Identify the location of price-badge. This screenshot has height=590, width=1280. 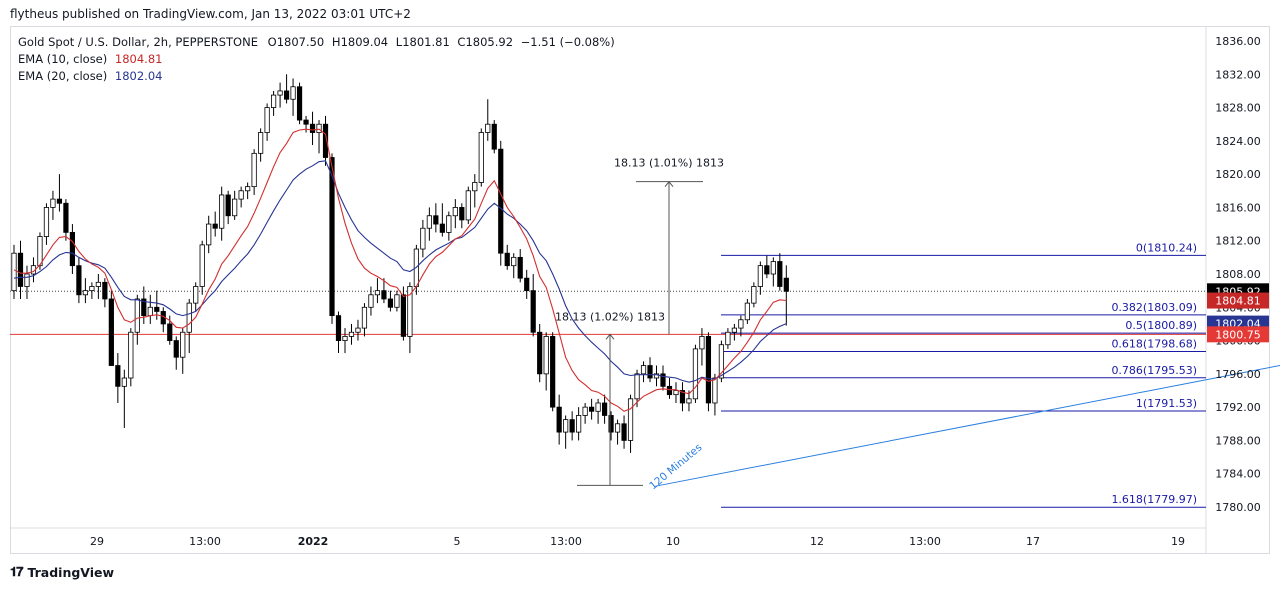
(1238, 300).